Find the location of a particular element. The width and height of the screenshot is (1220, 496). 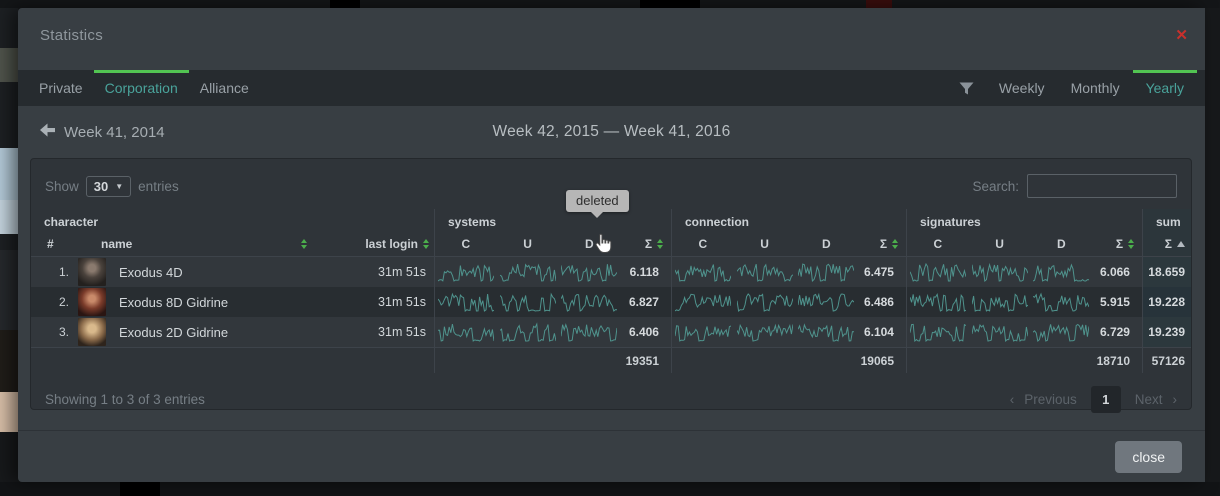

column-header-systems-d: D is located at coordinates (589, 243).